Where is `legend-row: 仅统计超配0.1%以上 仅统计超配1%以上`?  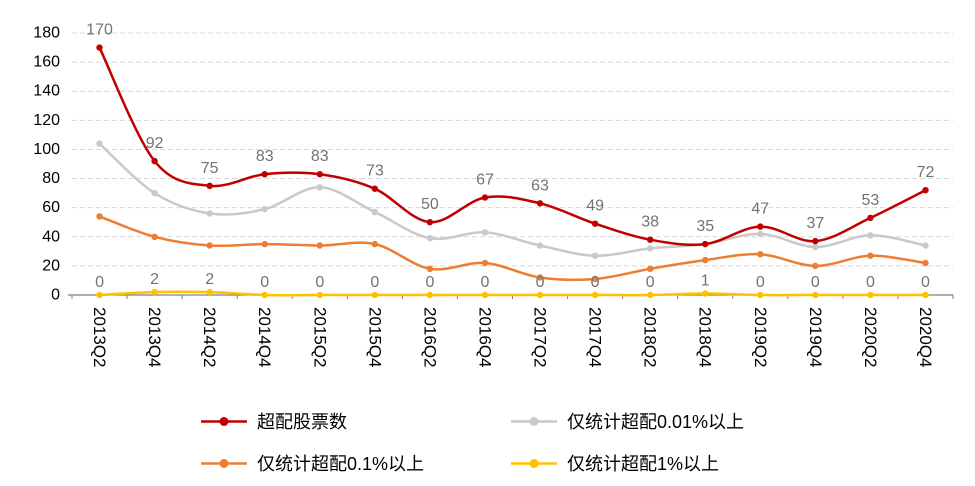 legend-row: 仅统计超配0.1%以上 仅统计超配1%以上 is located at coordinates (587, 463).